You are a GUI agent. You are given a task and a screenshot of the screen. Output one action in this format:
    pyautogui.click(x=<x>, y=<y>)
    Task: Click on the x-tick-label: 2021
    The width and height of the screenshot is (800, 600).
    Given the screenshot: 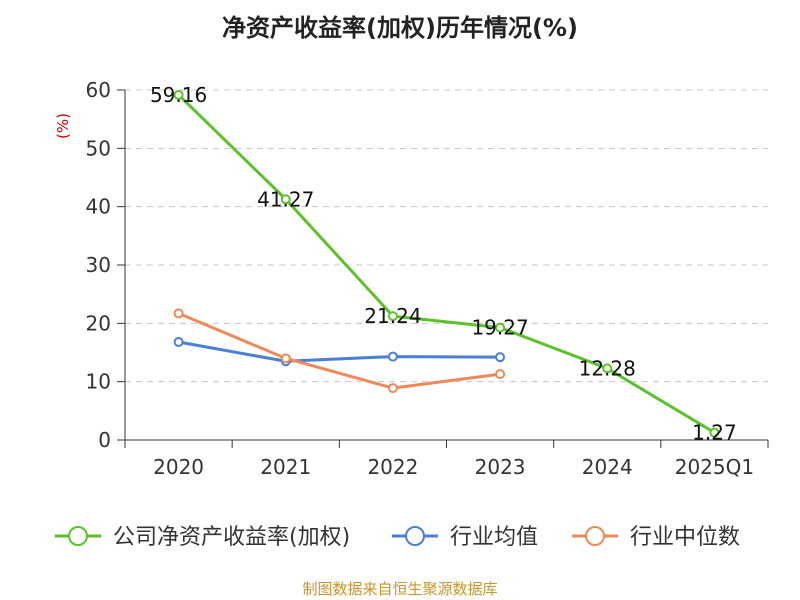 What is the action you would take?
    pyautogui.click(x=285, y=467)
    